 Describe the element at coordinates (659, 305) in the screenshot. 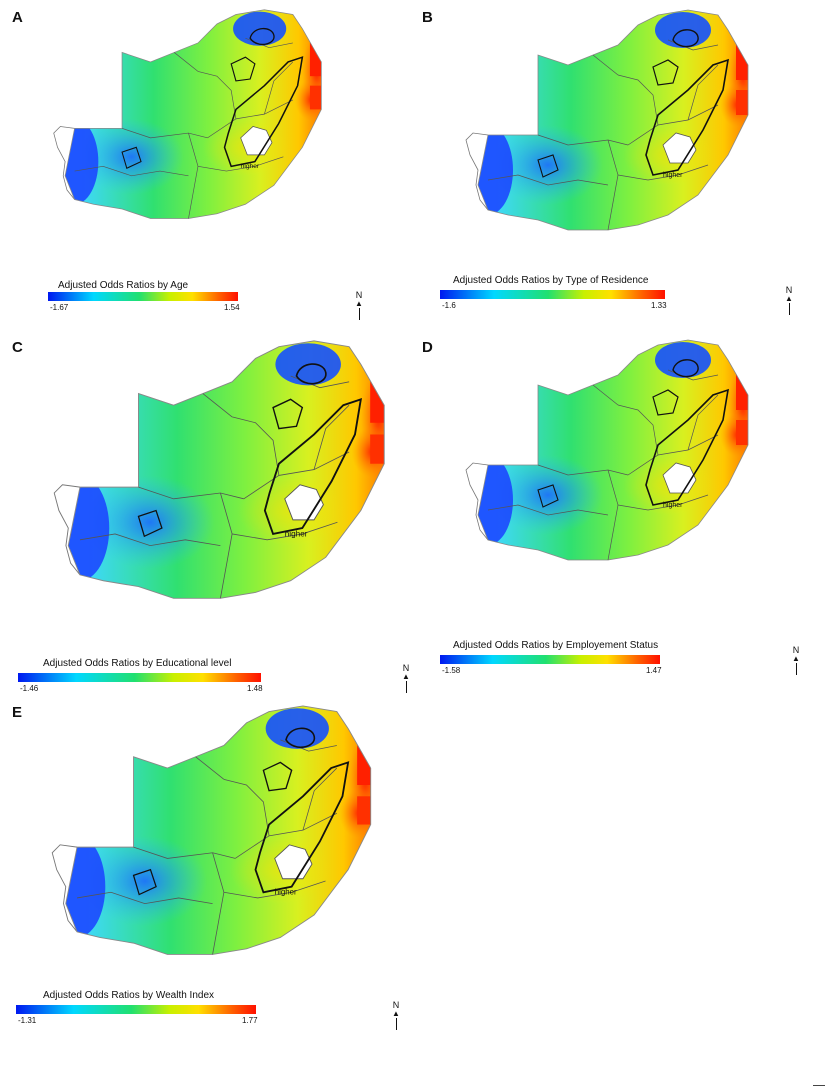

I see `legend-max-value: 1.33` at that location.